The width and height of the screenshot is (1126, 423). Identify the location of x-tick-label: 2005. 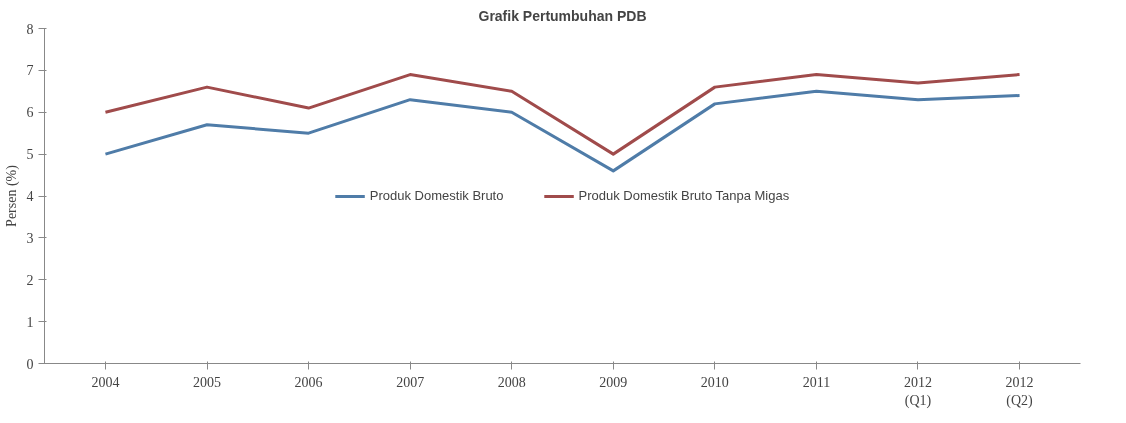
(207, 382).